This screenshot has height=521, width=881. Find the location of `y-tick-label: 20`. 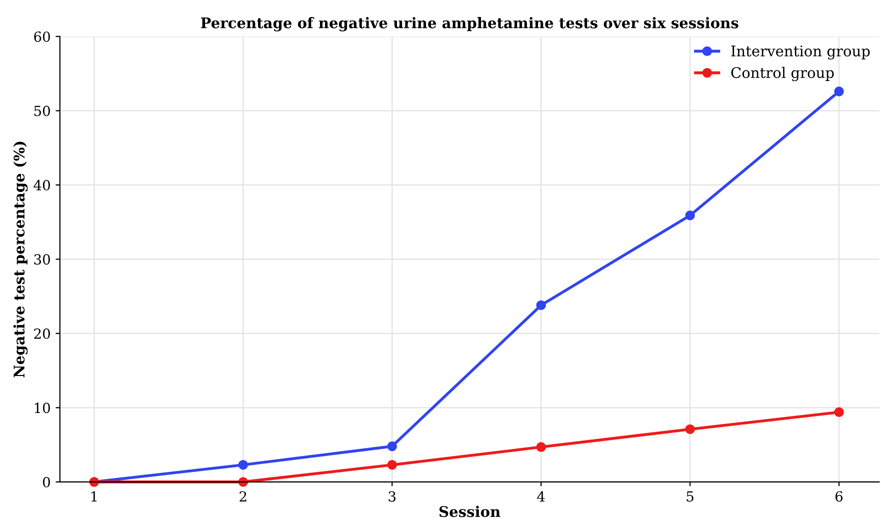

y-tick-label: 20 is located at coordinates (42, 333).